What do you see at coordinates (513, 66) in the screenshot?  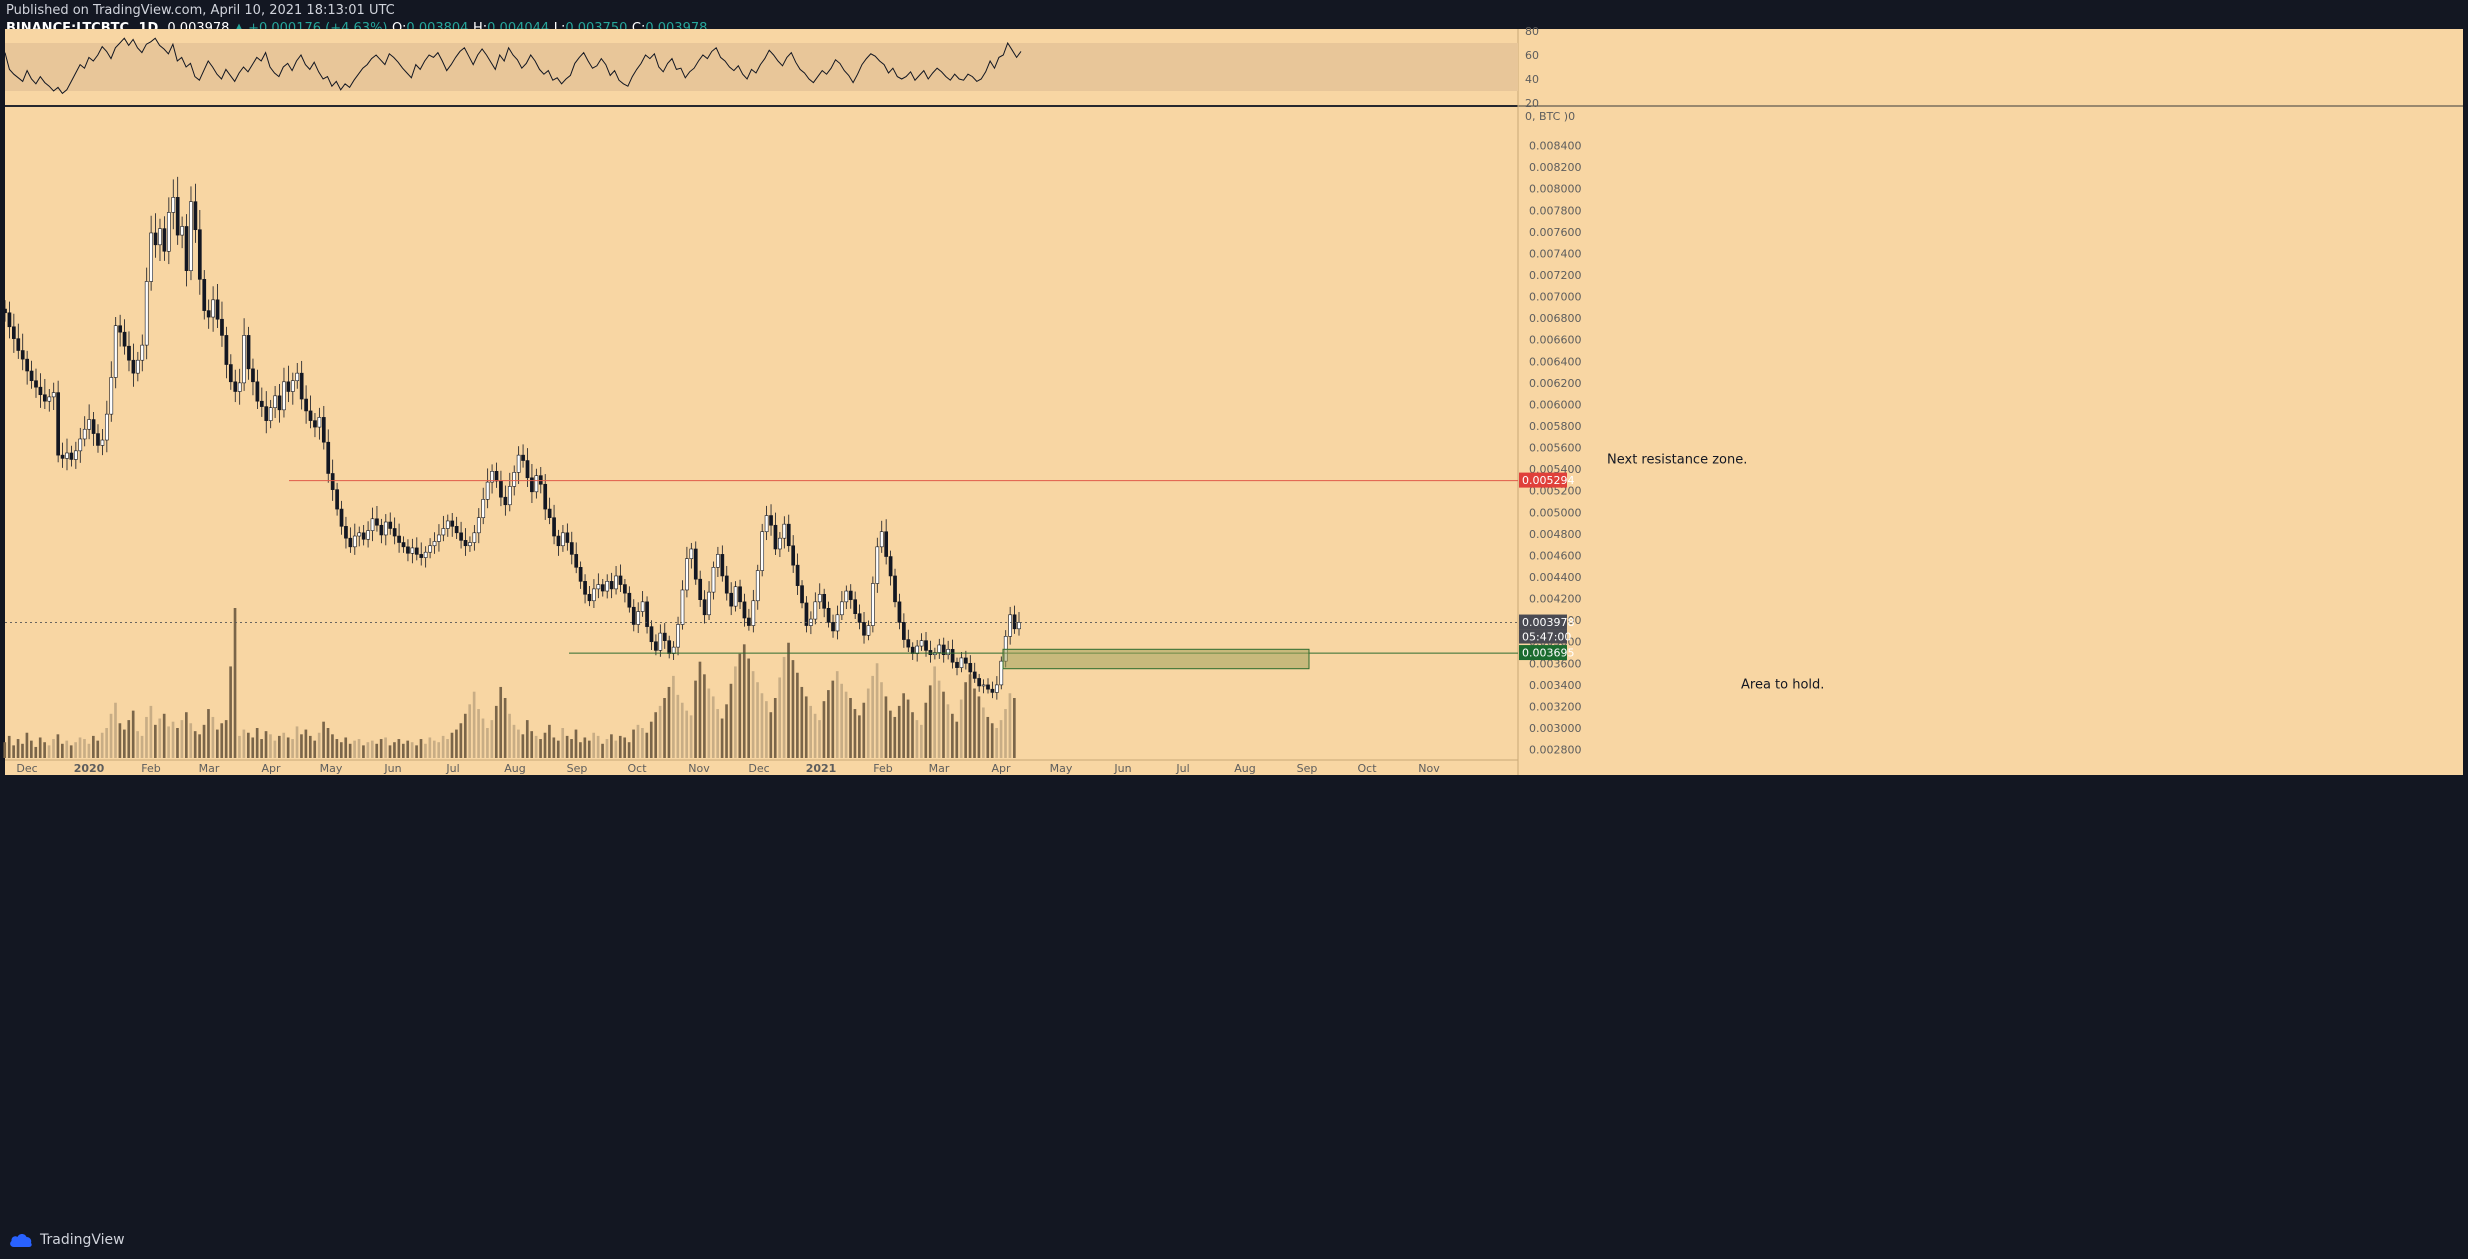 I see `rsi-line` at bounding box center [513, 66].